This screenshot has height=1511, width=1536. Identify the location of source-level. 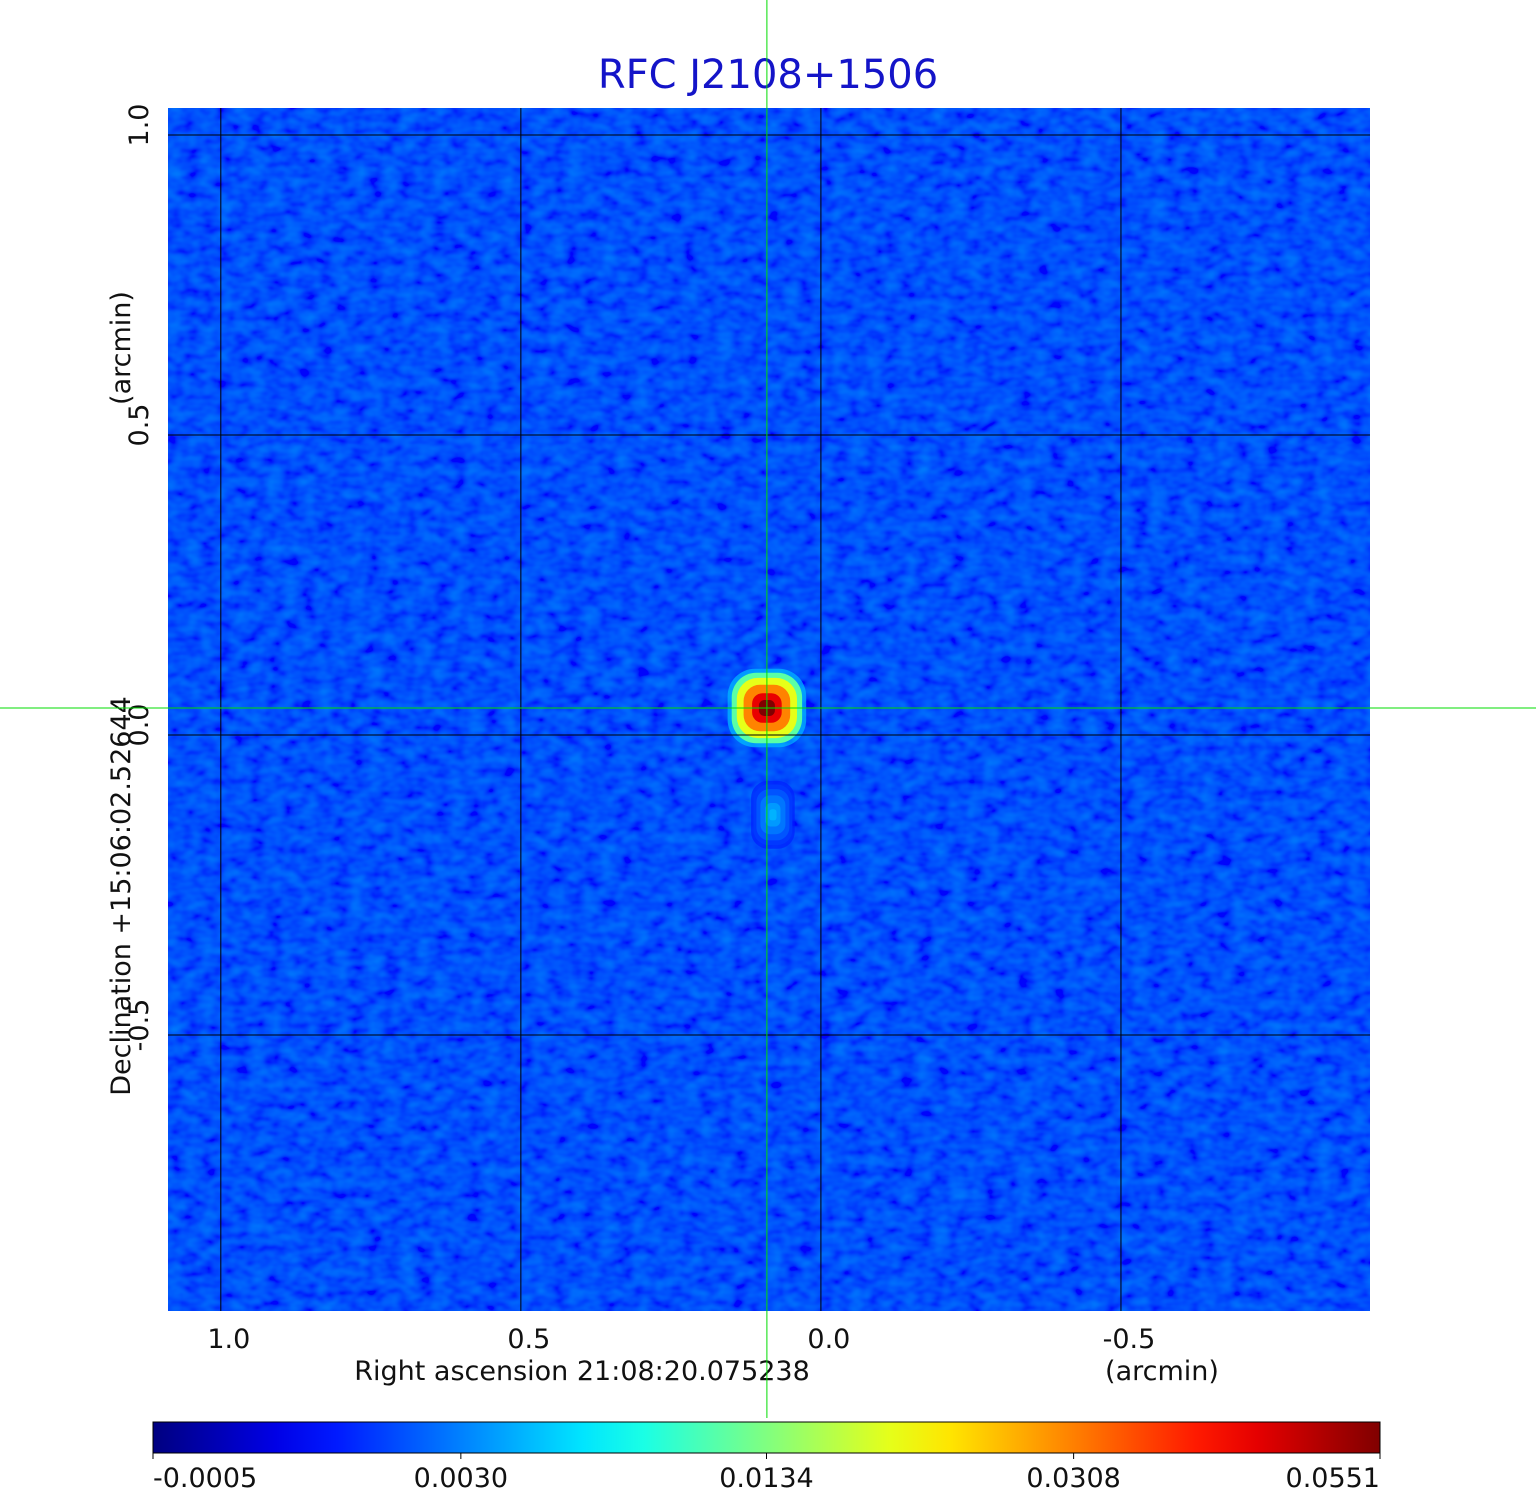
(773, 815).